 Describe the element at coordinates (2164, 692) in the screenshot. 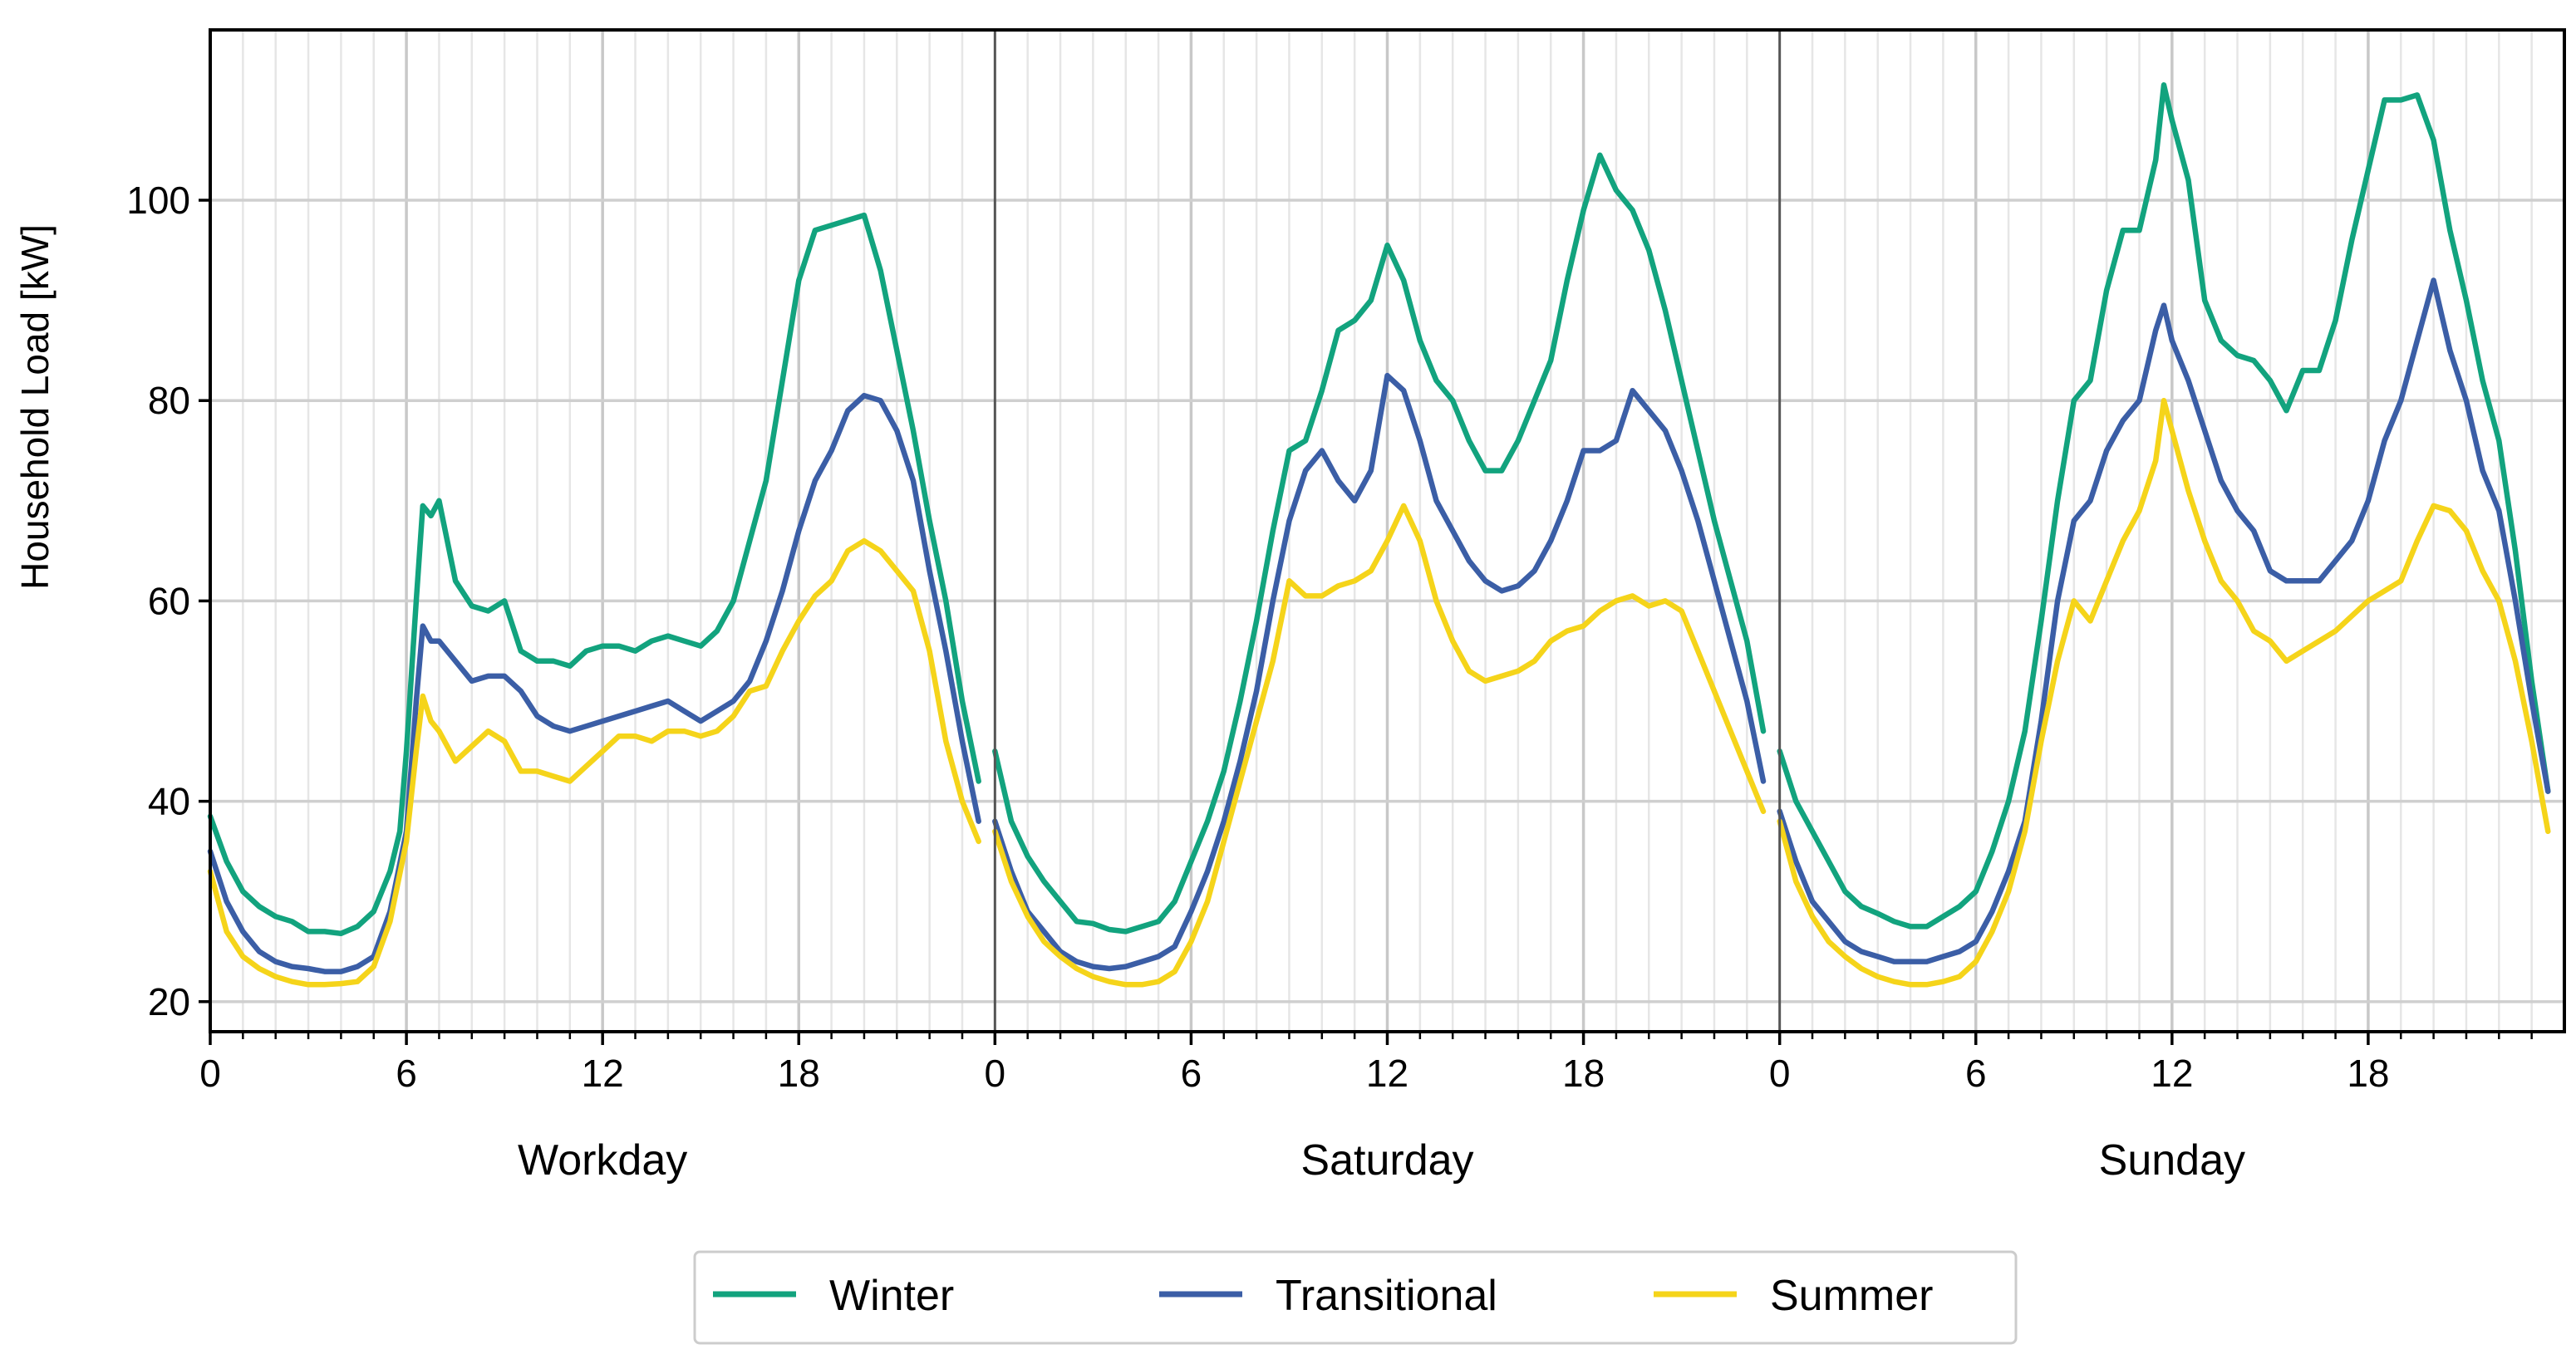

I see `series-line-sunday-summer` at that location.